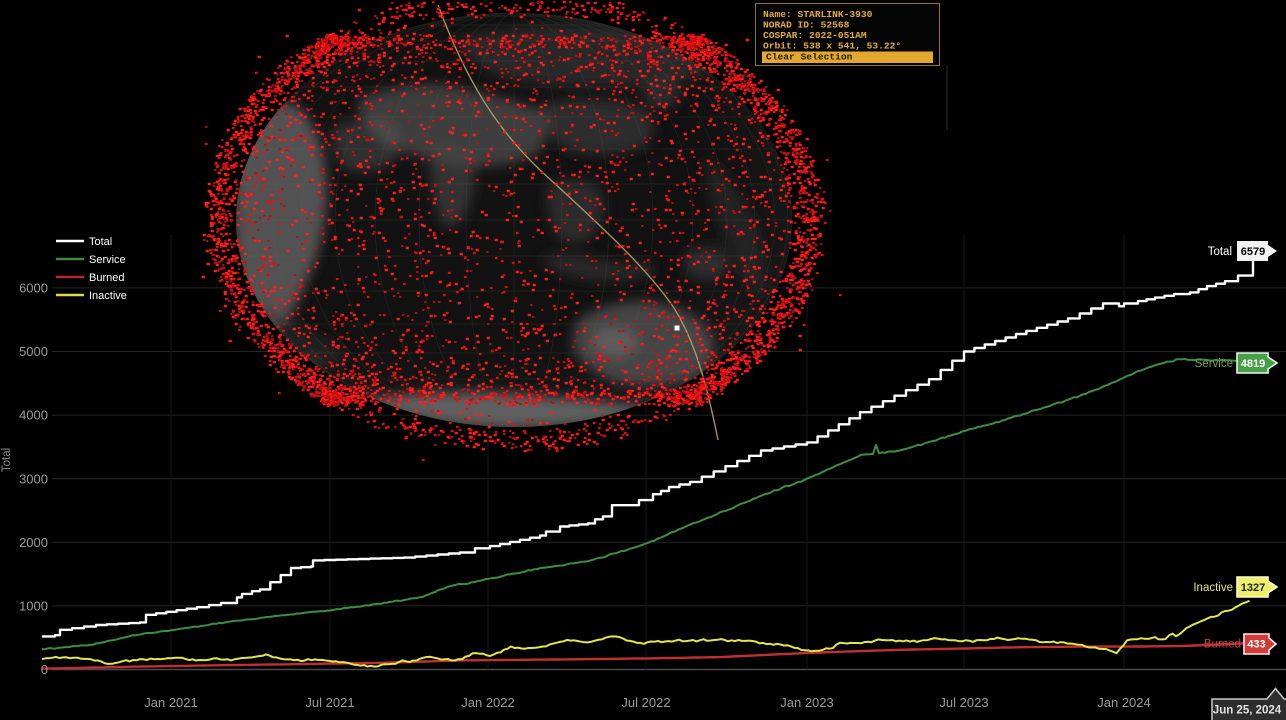 This screenshot has height=720, width=1286. What do you see at coordinates (1253, 252) in the screenshot?
I see `svg-text: 6579` at bounding box center [1253, 252].